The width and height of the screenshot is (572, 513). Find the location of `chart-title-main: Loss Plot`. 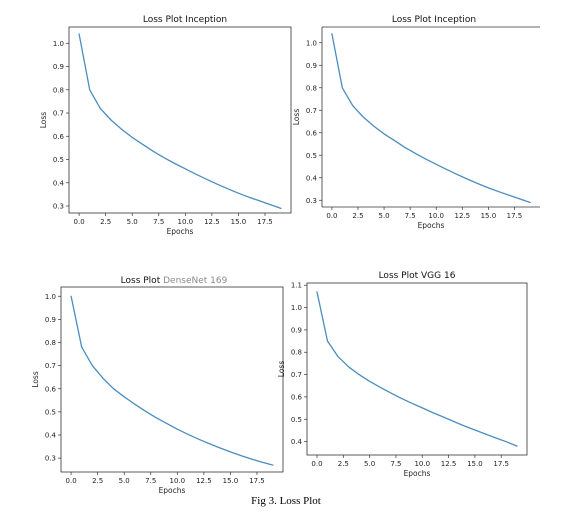

chart-title-main: Loss Plot is located at coordinates (141, 281).